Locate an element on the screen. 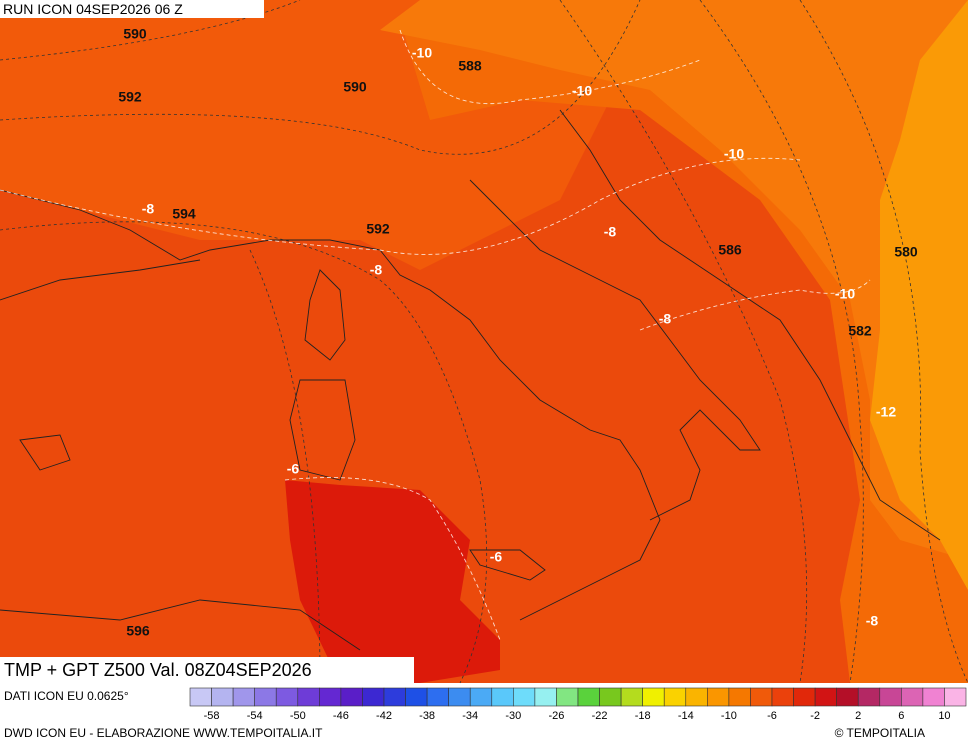  colorbar-tick-label: -34 is located at coordinates (470, 716).